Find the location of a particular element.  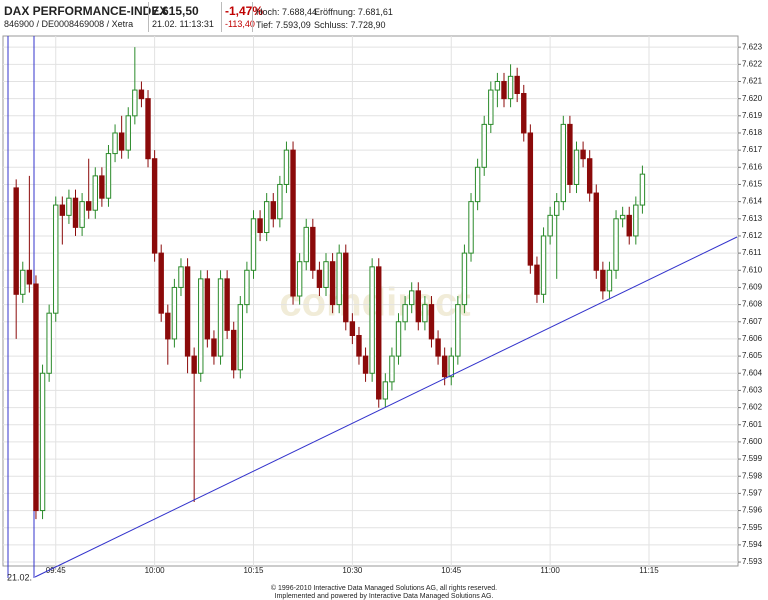

y-tick-label: 7.596 is located at coordinates (752, 510).